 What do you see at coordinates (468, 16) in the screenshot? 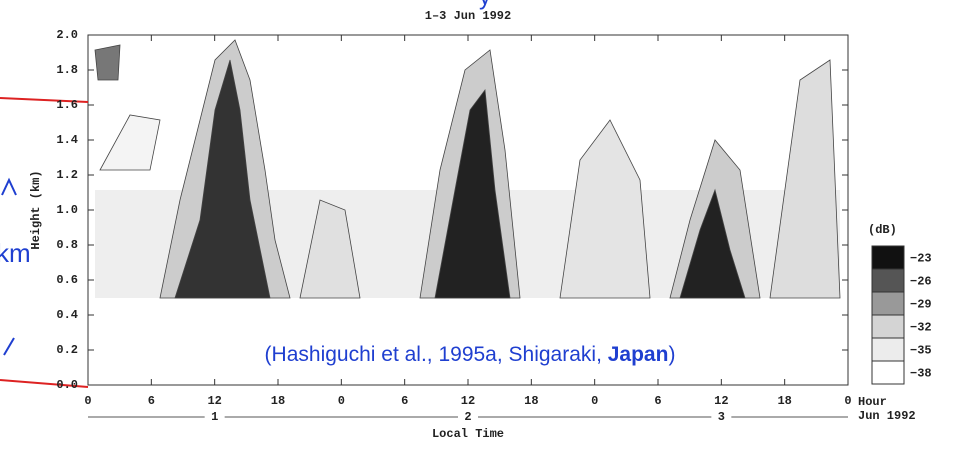
I see `subtitle: 1–3 Jun 1992` at bounding box center [468, 16].